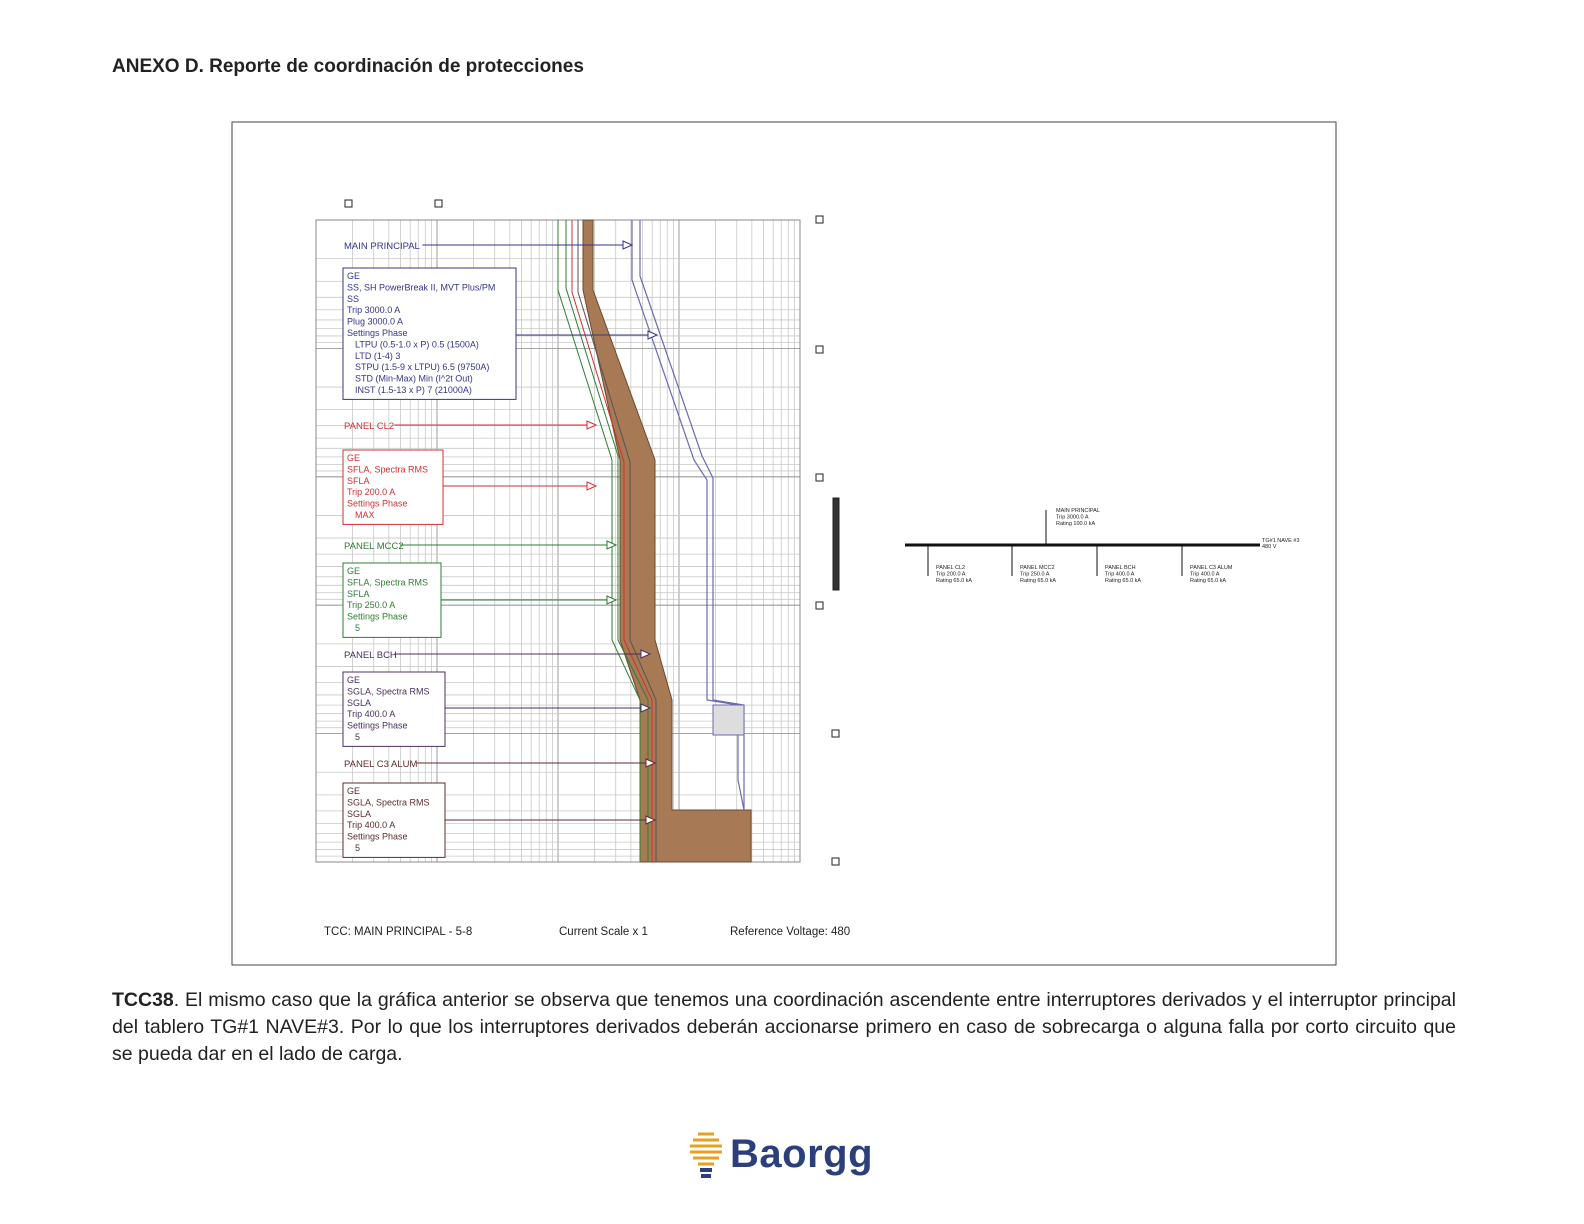 This screenshot has height=1224, width=1584. What do you see at coordinates (398, 932) in the screenshot?
I see `footer-text: TCC: MAIN PRINCIPAL - 5-8` at bounding box center [398, 932].